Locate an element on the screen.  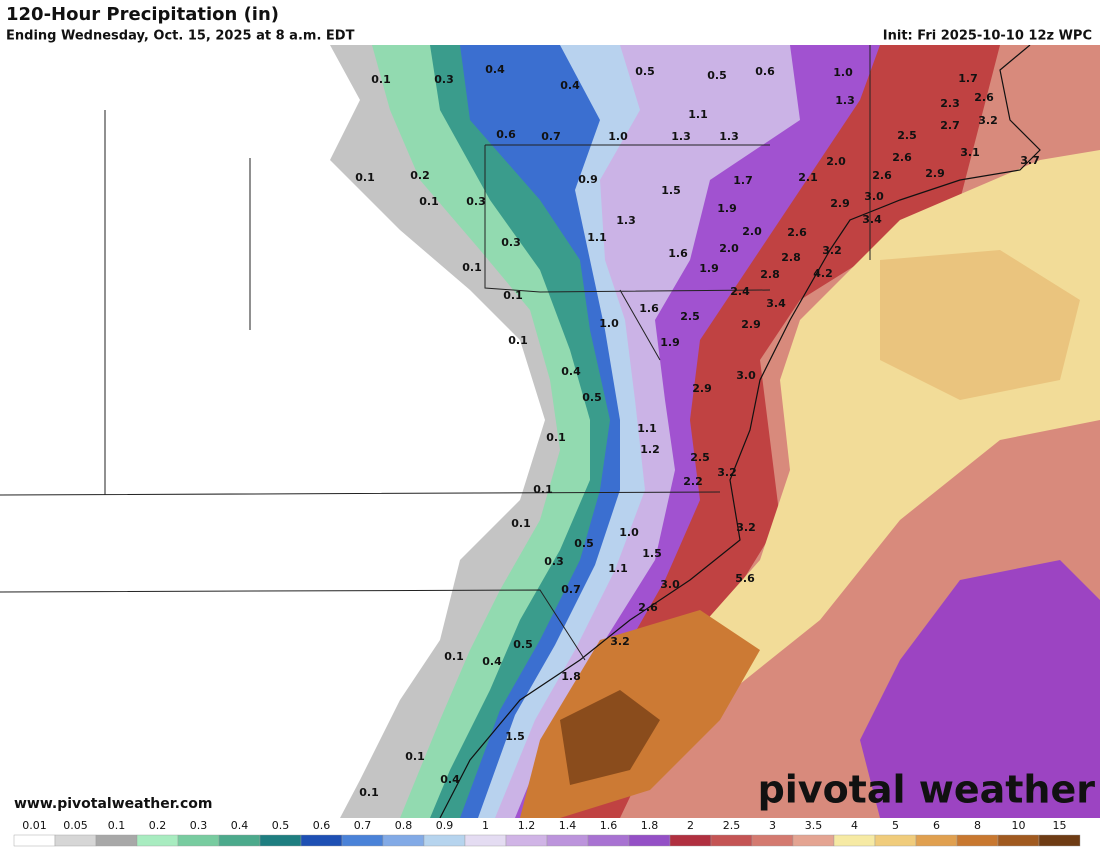
colorbar-label: 0.05 is located at coordinates (75, 825).